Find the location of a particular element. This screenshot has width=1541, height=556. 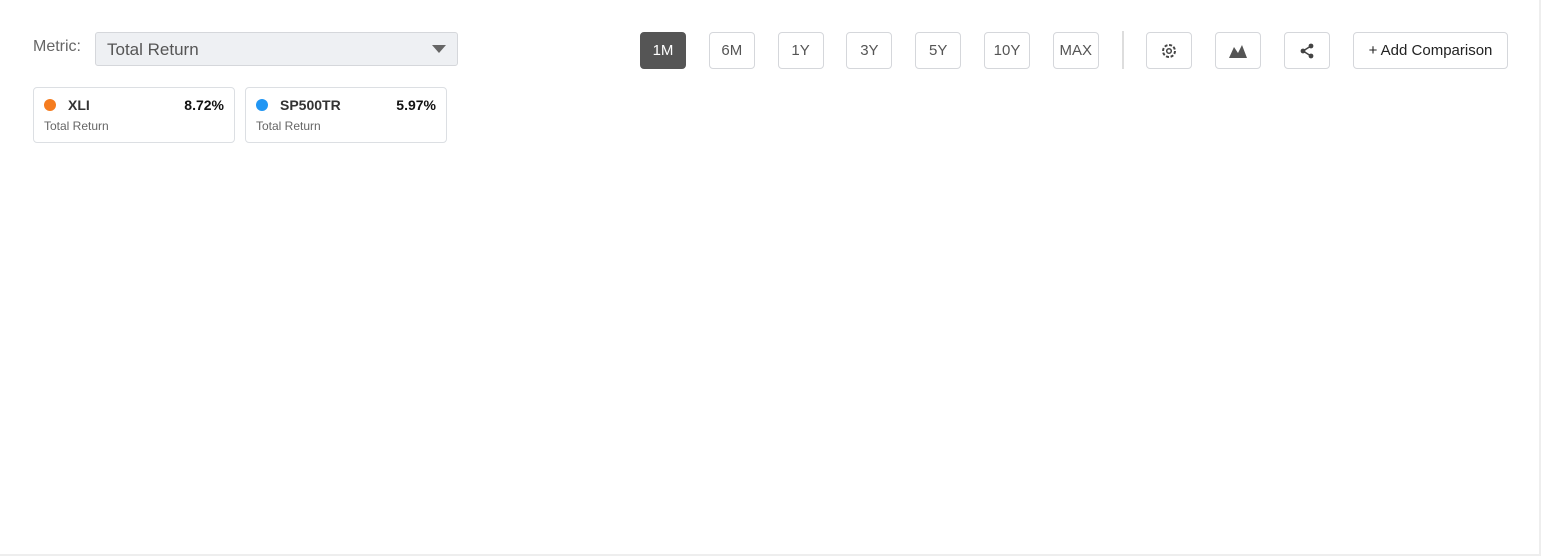

settings-button is located at coordinates (1169, 50).